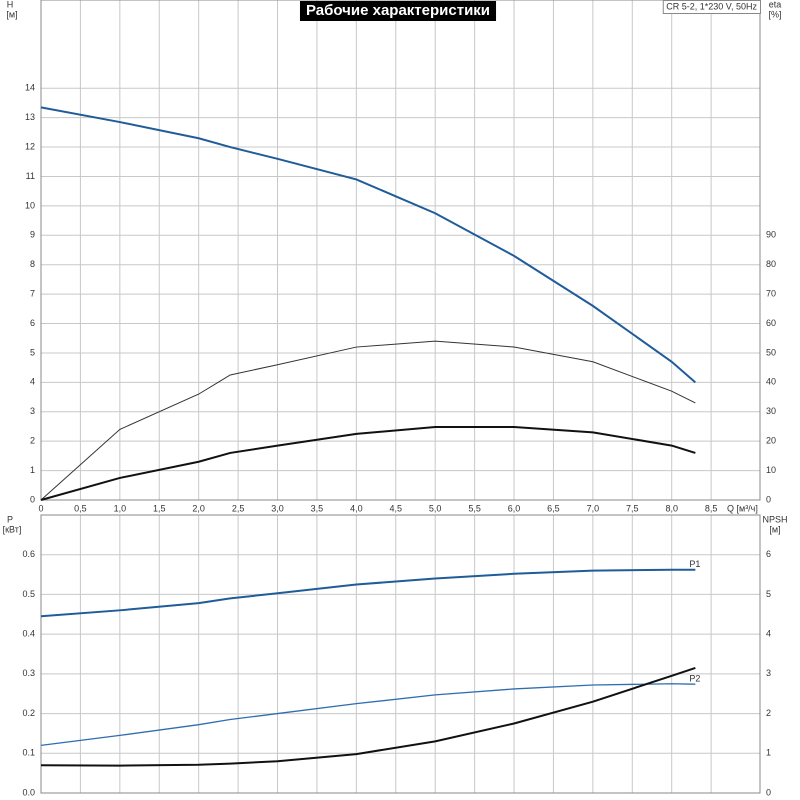 This screenshot has height=800, width=800. Describe the element at coordinates (32, 264) in the screenshot. I see `y-tick-label: 8` at that location.